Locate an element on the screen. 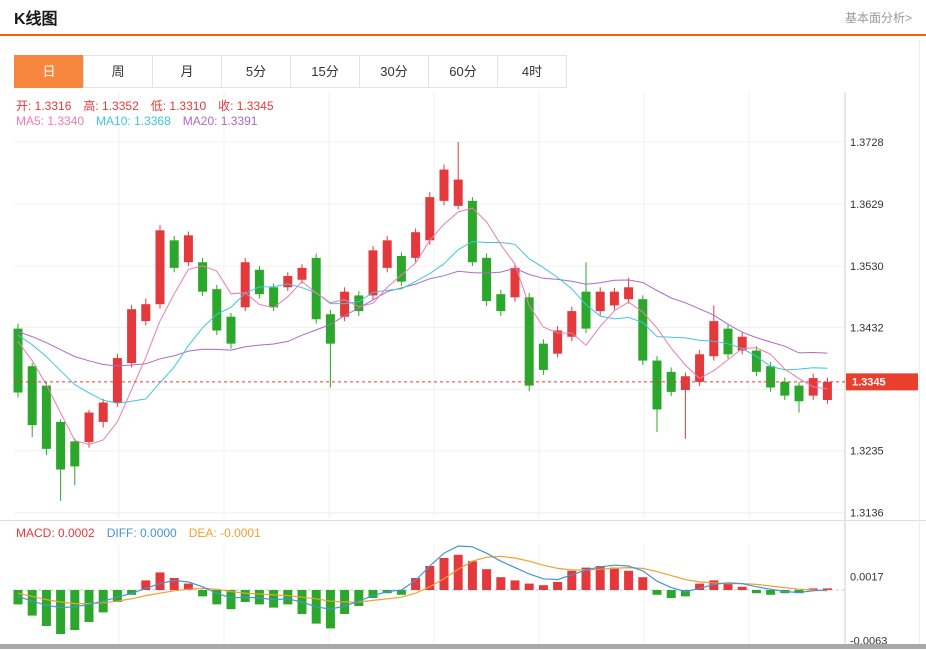 This screenshot has width=926, height=650. current-price-tag is located at coordinates (882, 382).